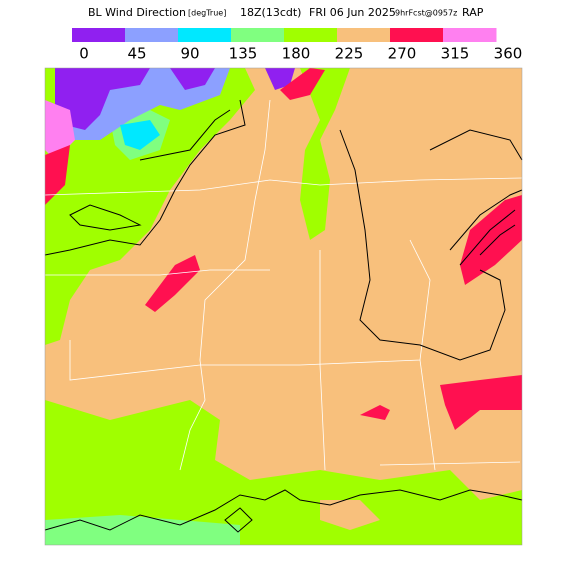 This screenshot has width=568, height=572. What do you see at coordinates (140, 135) in the screenshot?
I see `region-cyan` at bounding box center [140, 135].